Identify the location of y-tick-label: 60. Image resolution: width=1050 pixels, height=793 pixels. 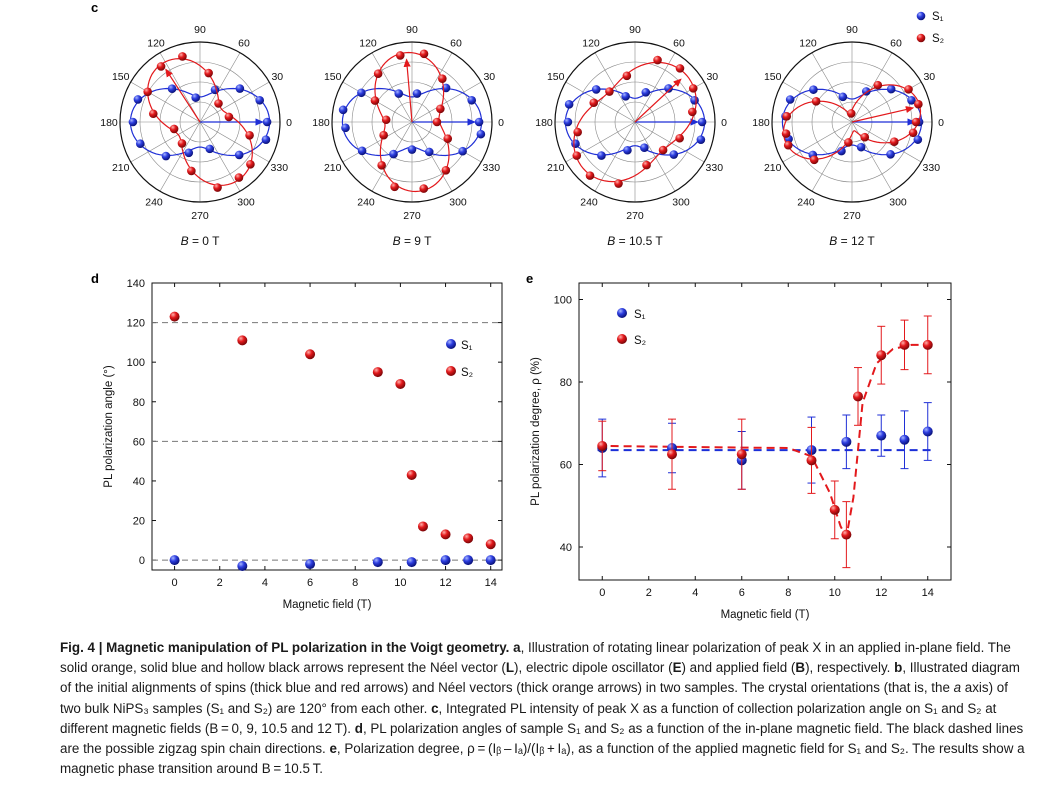
(566, 466).